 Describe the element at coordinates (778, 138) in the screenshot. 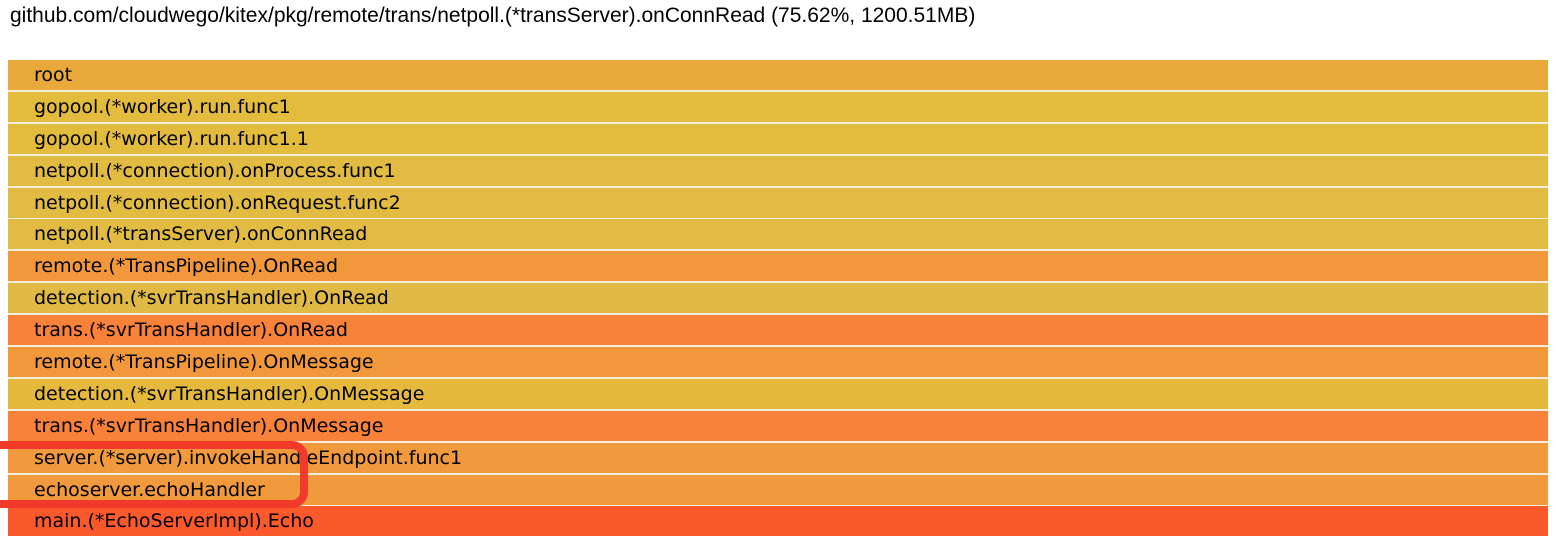

I see `flame-frame: gopool.(*worker).run.func1.1` at that location.